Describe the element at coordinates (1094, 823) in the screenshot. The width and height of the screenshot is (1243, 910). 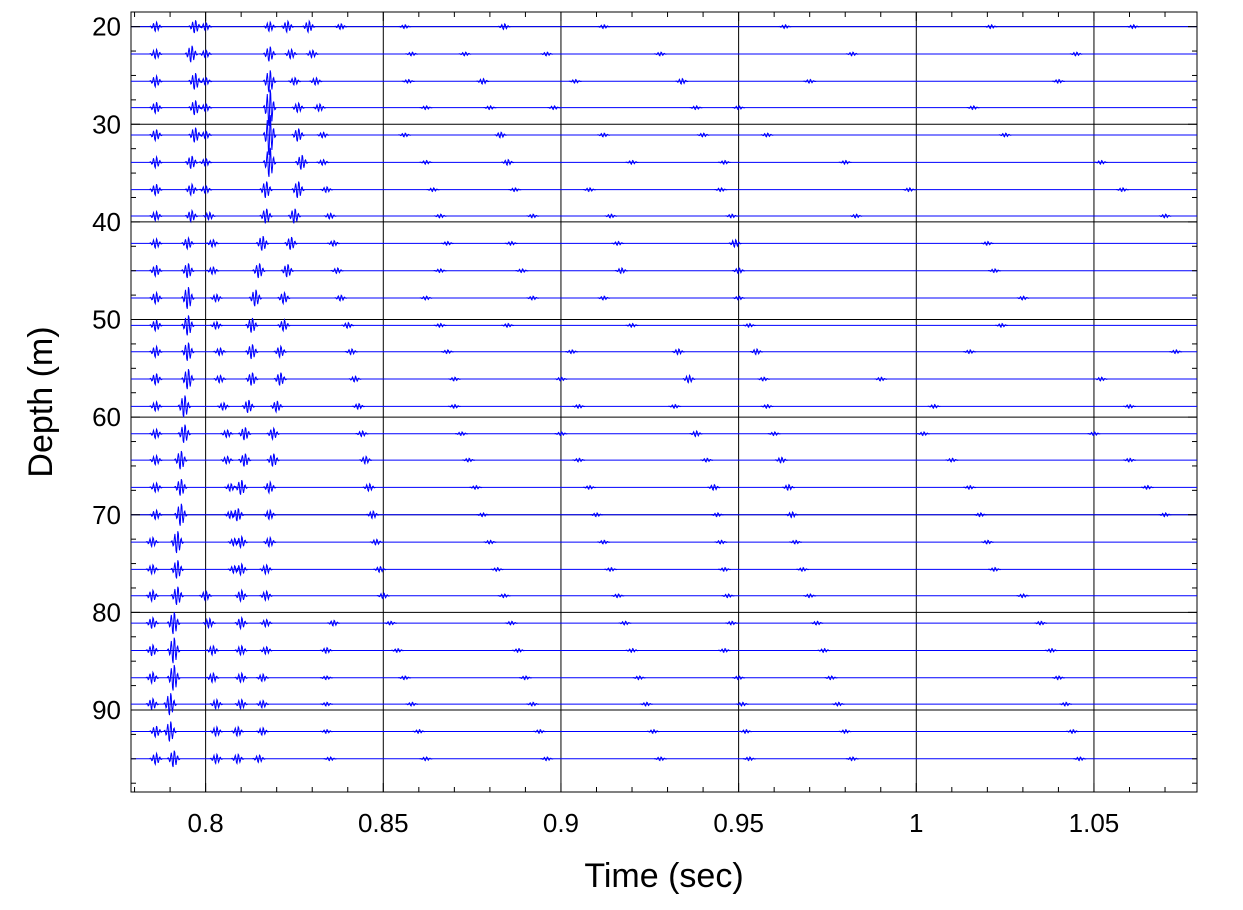
I see `x-tick-label: 1.05` at that location.